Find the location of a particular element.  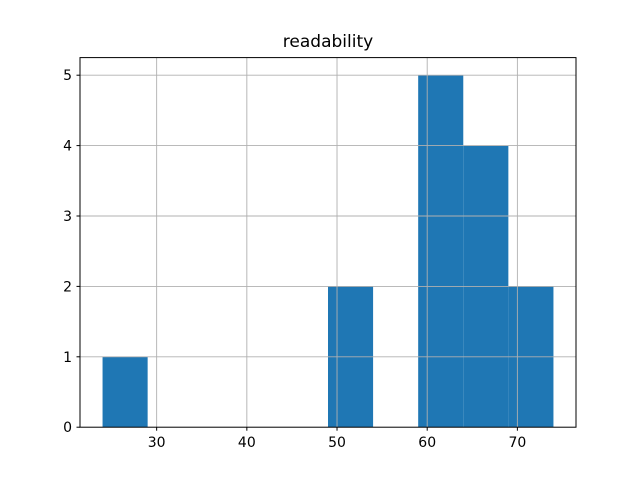

x-tick-label: 60 is located at coordinates (427, 443).